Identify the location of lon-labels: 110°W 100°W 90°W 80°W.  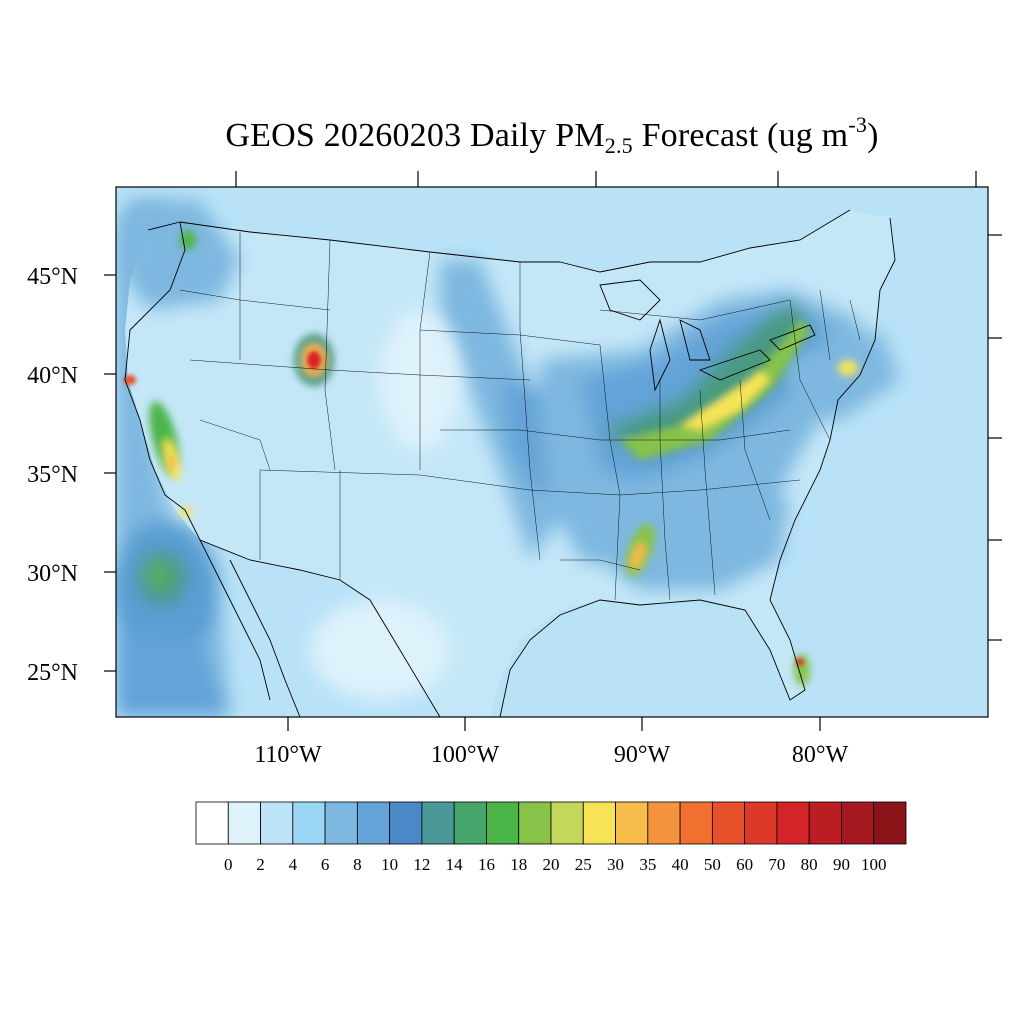
(551, 755).